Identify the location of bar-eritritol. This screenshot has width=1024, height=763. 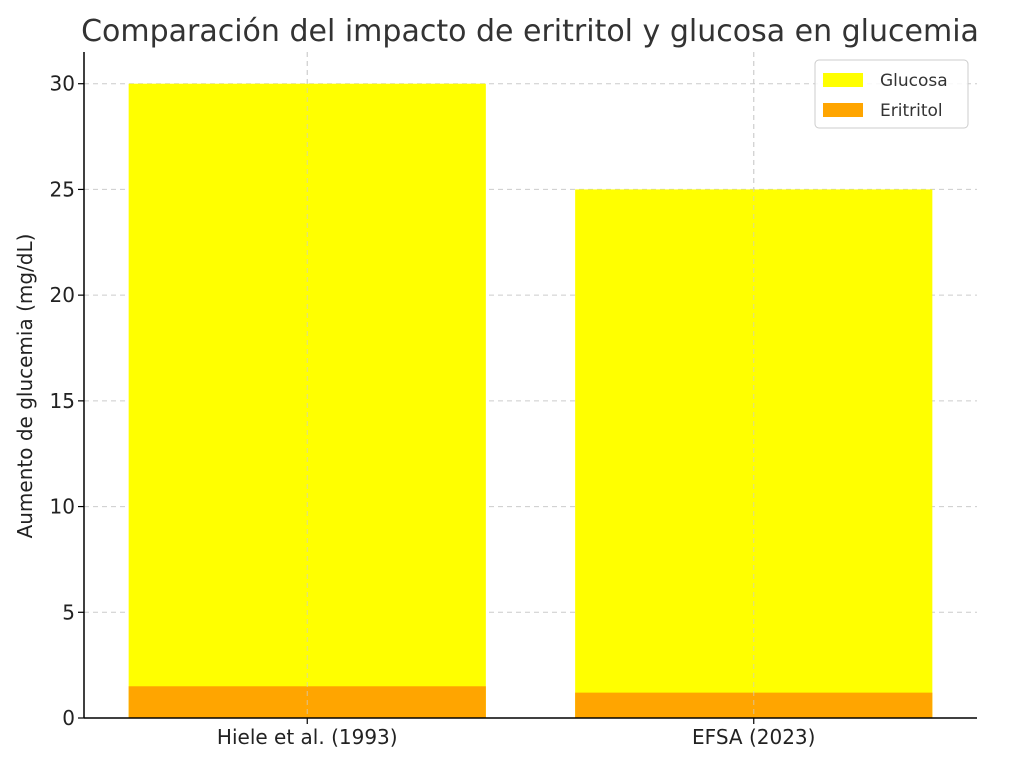
(754, 705).